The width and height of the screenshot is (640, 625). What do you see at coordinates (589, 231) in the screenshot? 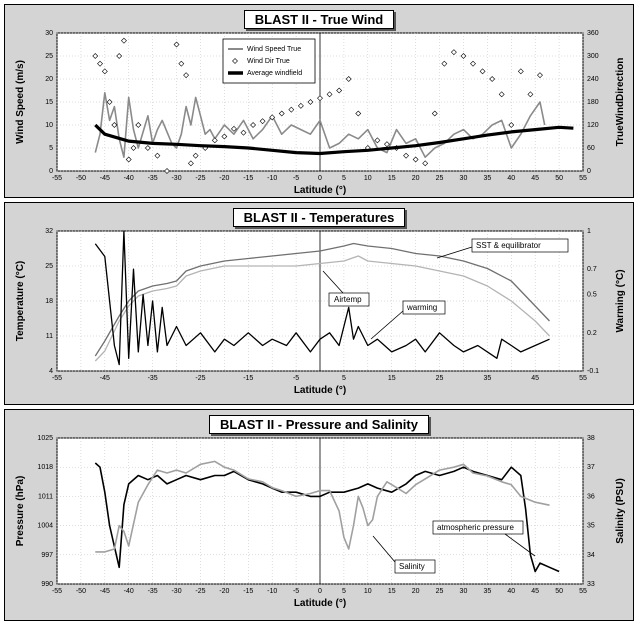
I see `y2-tick-label: 1` at bounding box center [589, 231].